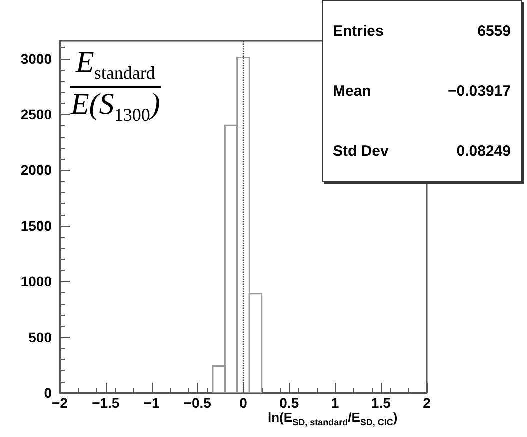 The width and height of the screenshot is (527, 437). I want to click on y-tick-label: 2500, so click(36, 114).